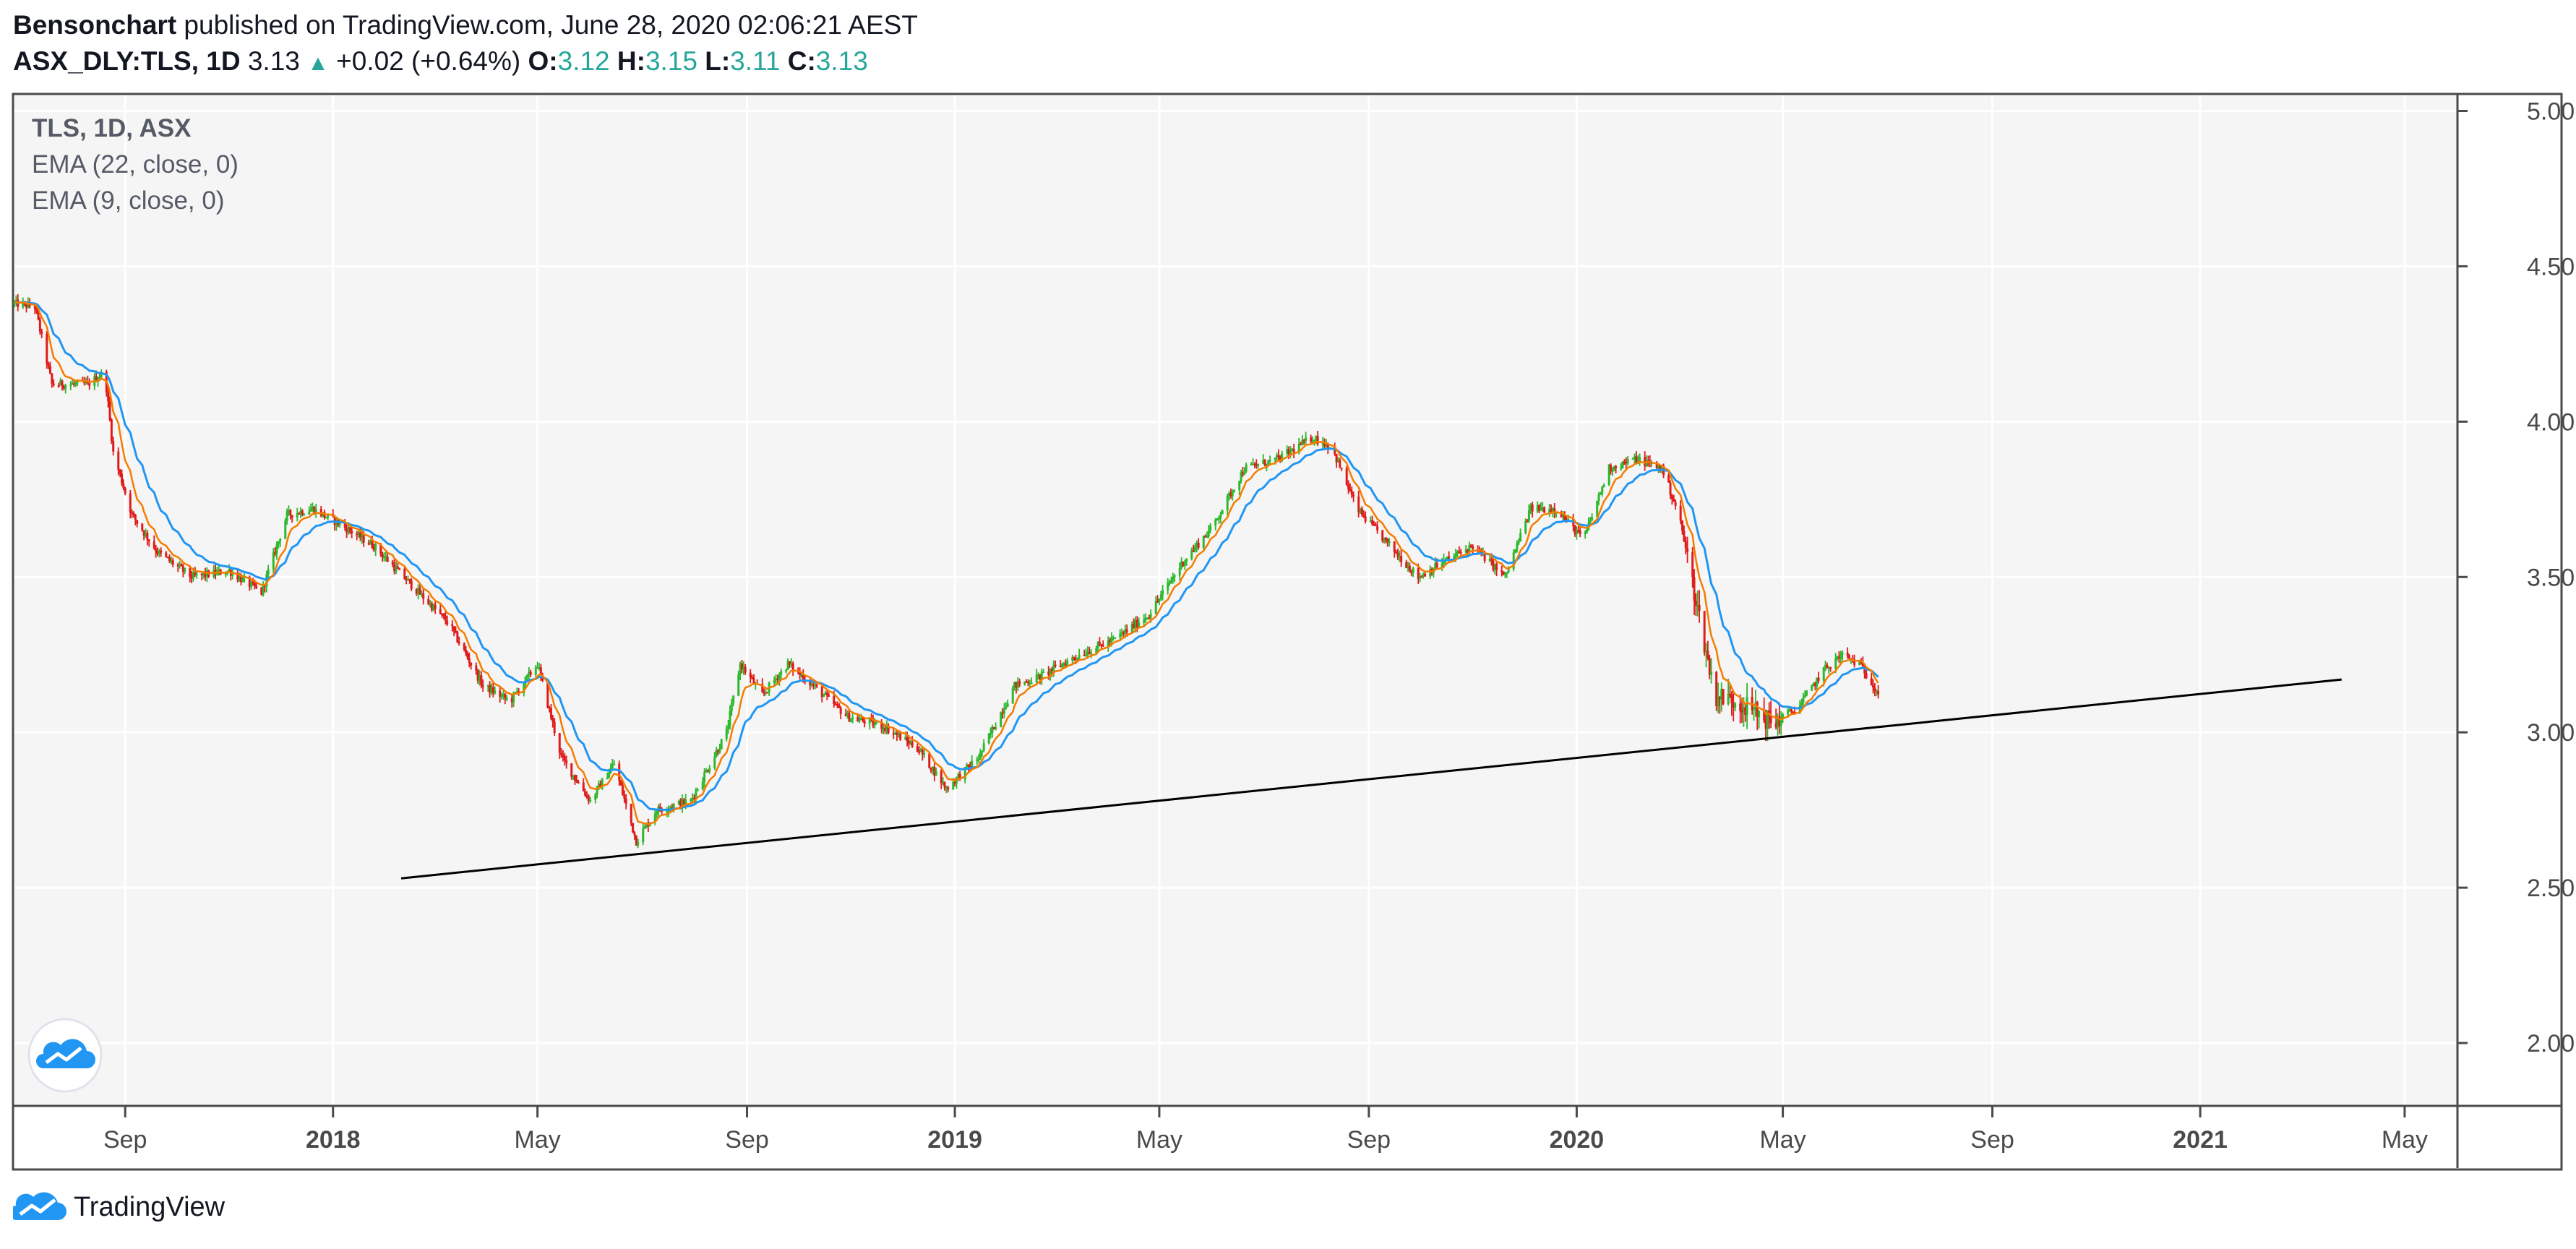 The width and height of the screenshot is (2576, 1249). Describe the element at coordinates (1266, 1130) in the screenshot. I see `time-axis: Sep 2018 May Sep 2019 May Sep 2020 May Sep 2021 May` at that location.